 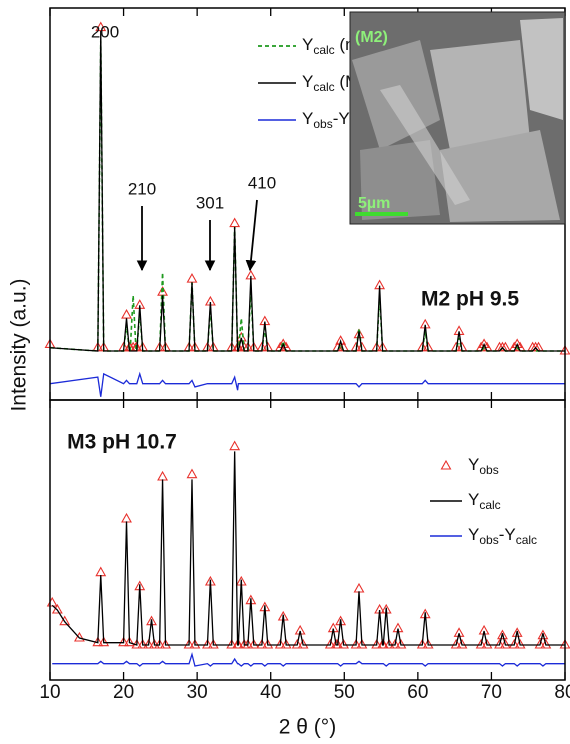 I want to click on annotation: 410, so click(x=262, y=182).